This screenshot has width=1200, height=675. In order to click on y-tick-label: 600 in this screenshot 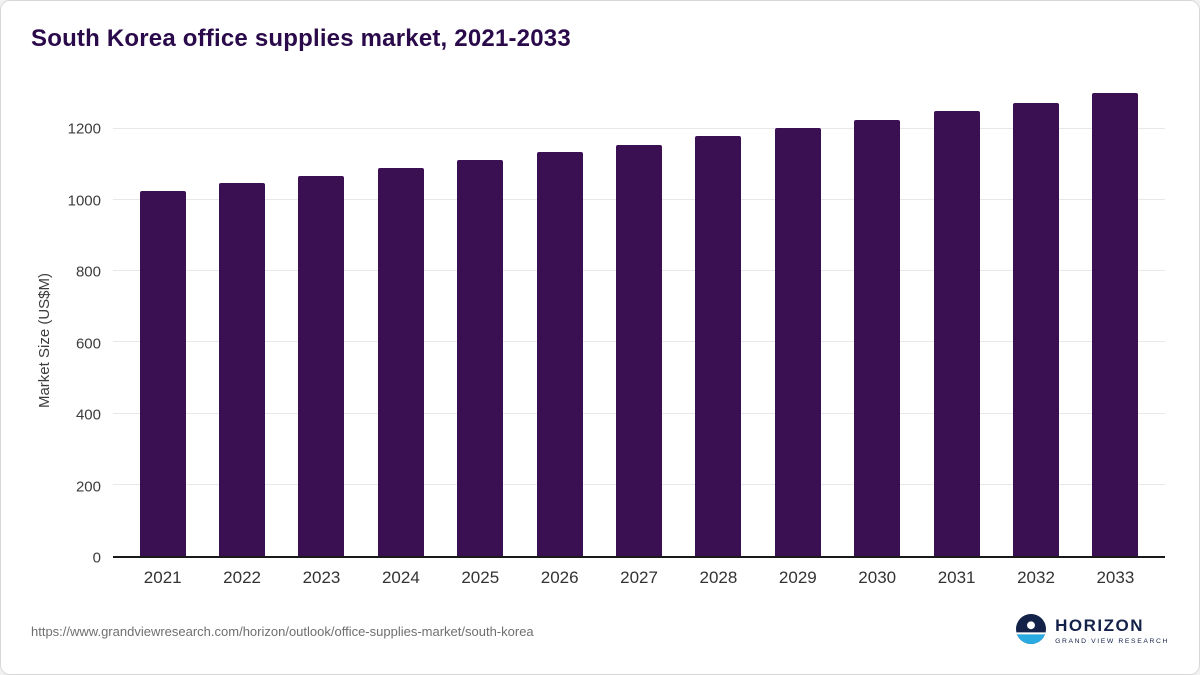, I will do `click(88, 344)`.